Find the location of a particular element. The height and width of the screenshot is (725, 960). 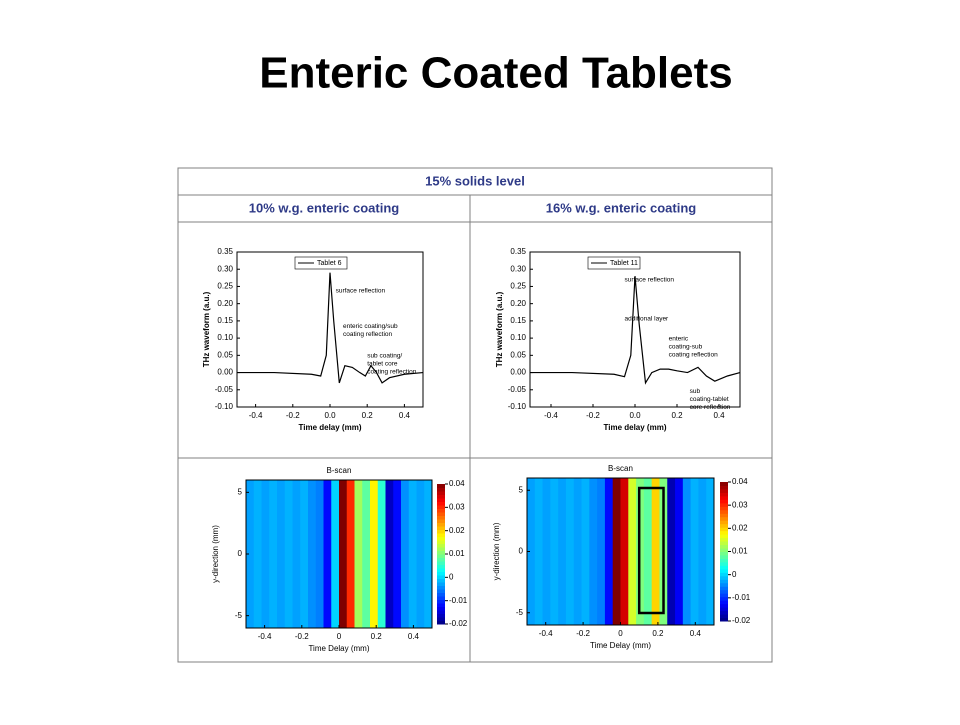

y-tick-label: -0.10 is located at coordinates (517, 406).